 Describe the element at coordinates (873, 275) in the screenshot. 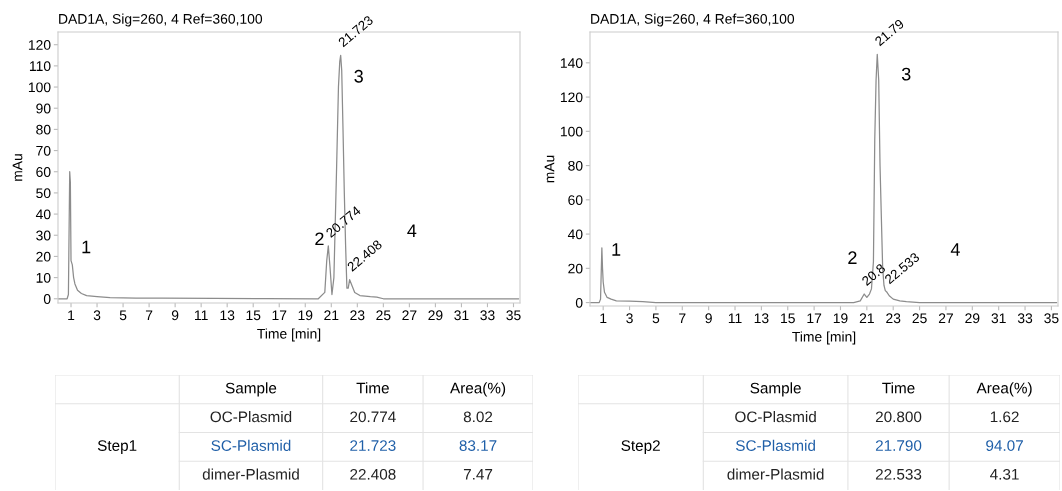

I see `annotation: 20.8` at that location.